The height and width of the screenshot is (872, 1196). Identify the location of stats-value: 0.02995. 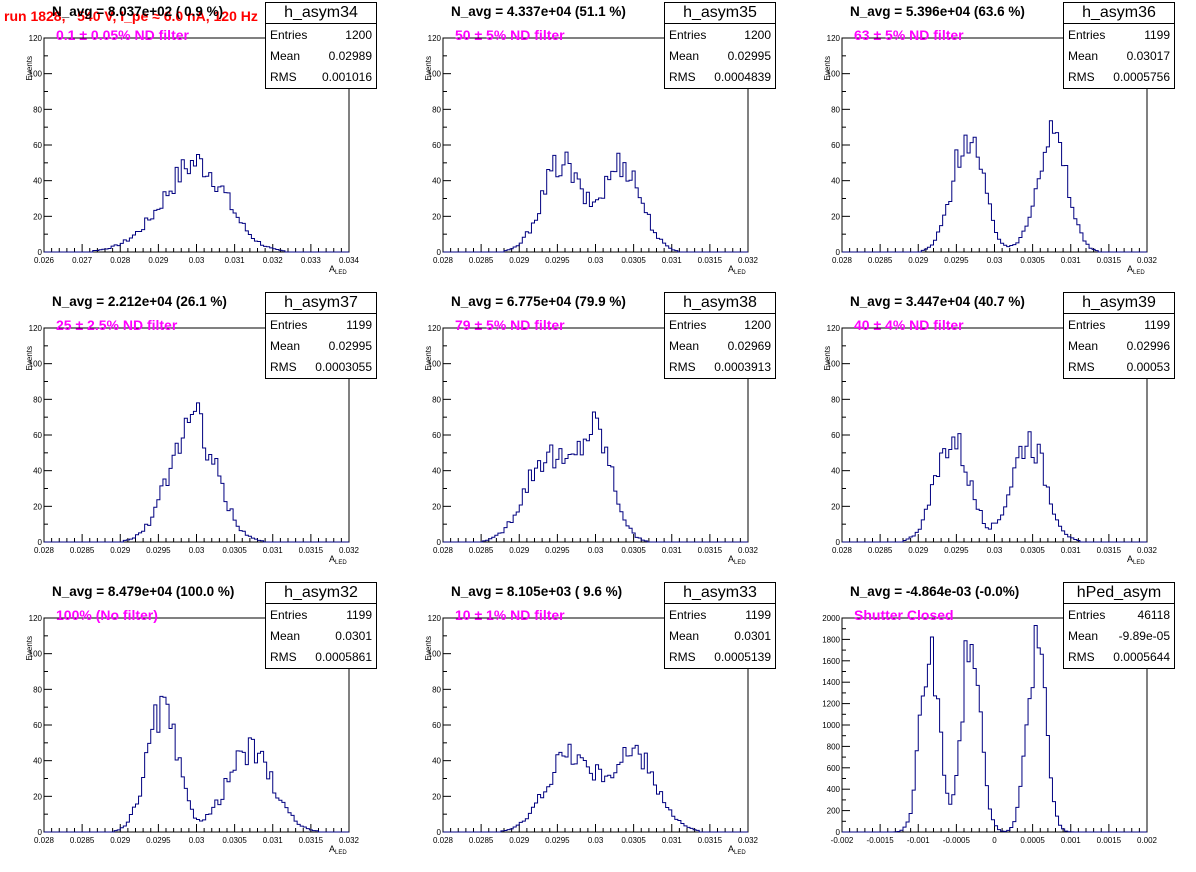
(749, 56).